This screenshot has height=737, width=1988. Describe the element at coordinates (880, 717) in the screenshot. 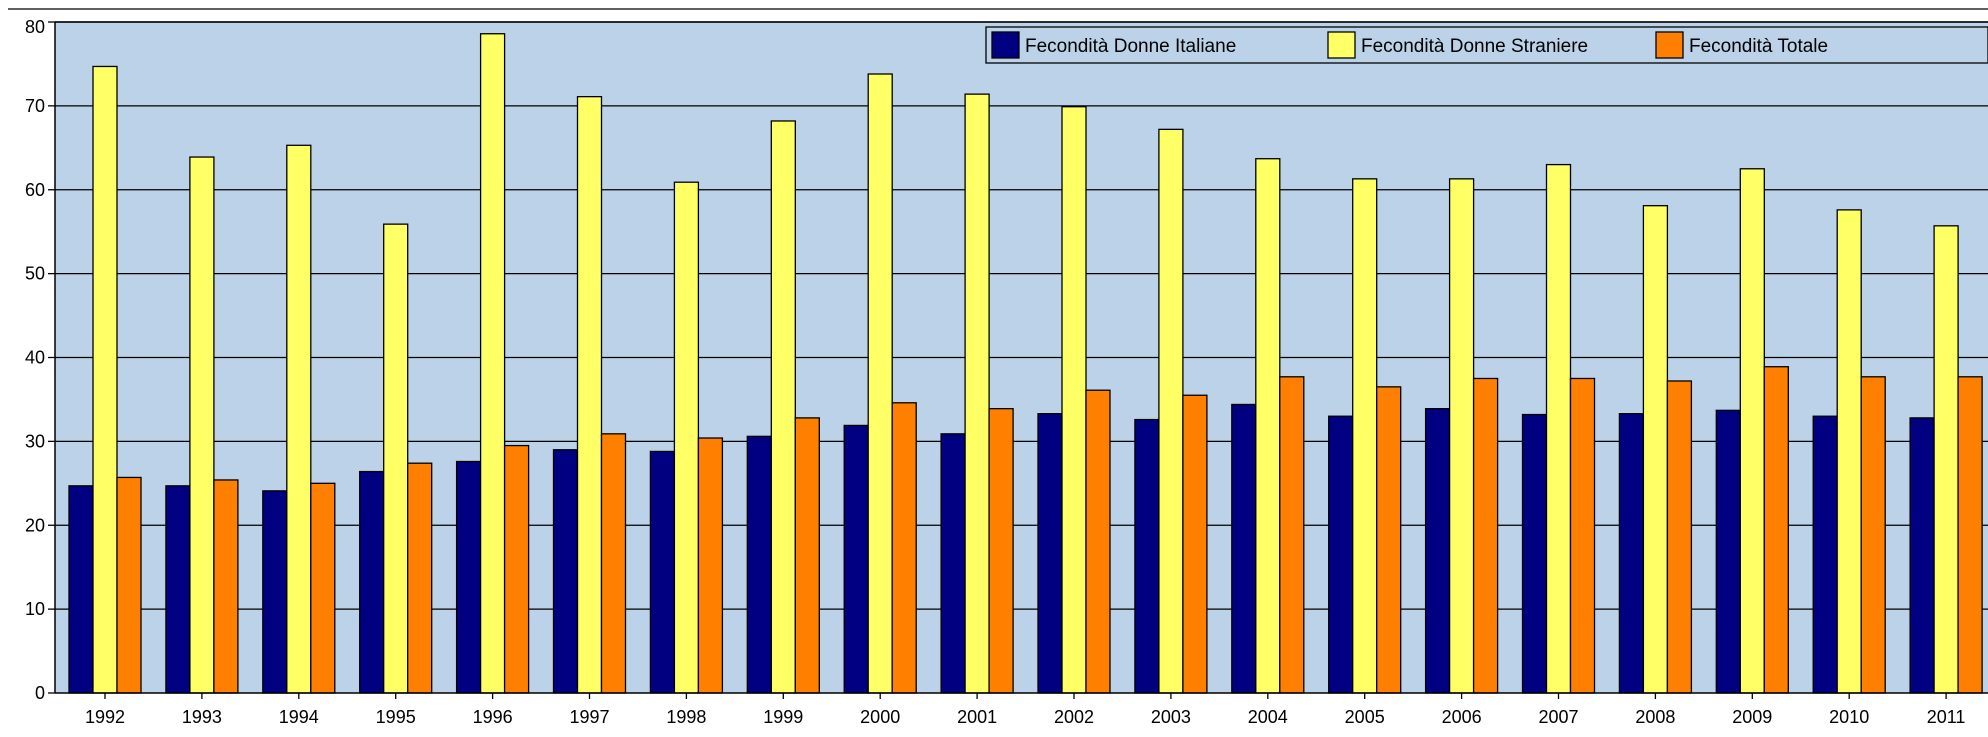

I see `x-tick-label: 2000` at that location.